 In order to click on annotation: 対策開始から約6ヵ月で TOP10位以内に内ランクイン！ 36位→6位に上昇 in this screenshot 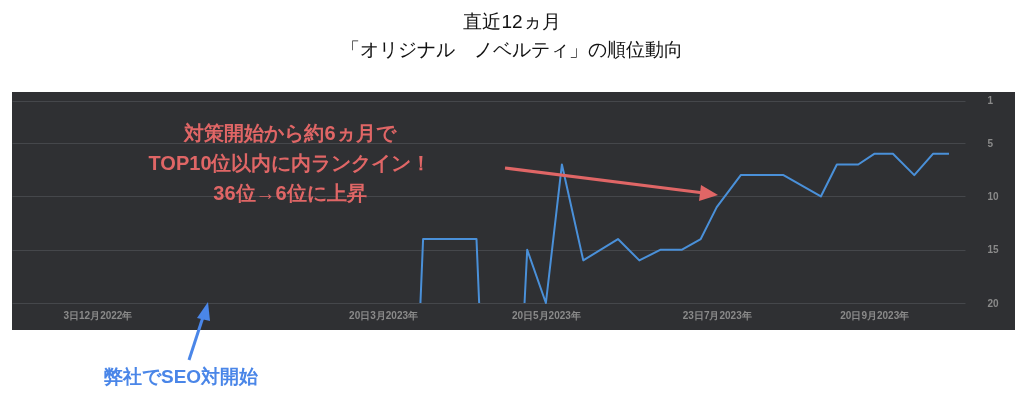, I will do `click(290, 163)`.